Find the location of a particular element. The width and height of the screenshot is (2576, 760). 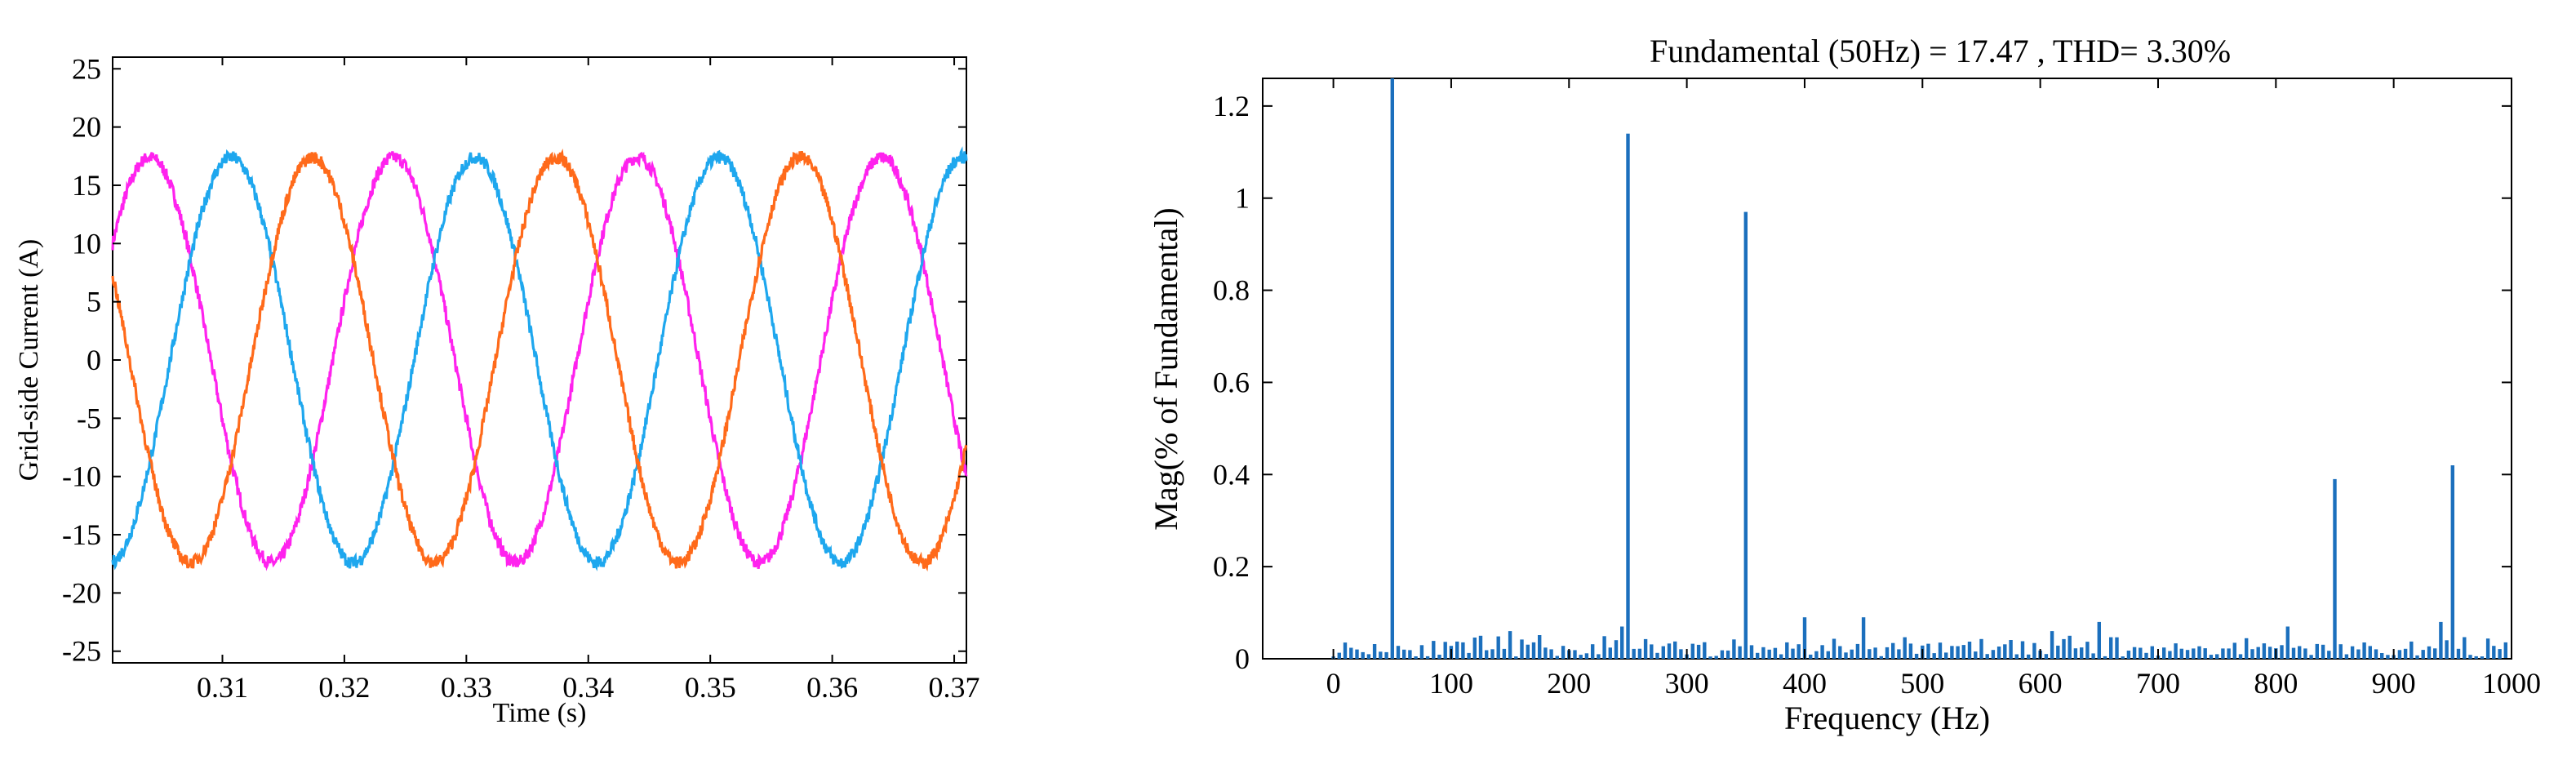

current-y-tick-label: -20 is located at coordinates (81, 592).